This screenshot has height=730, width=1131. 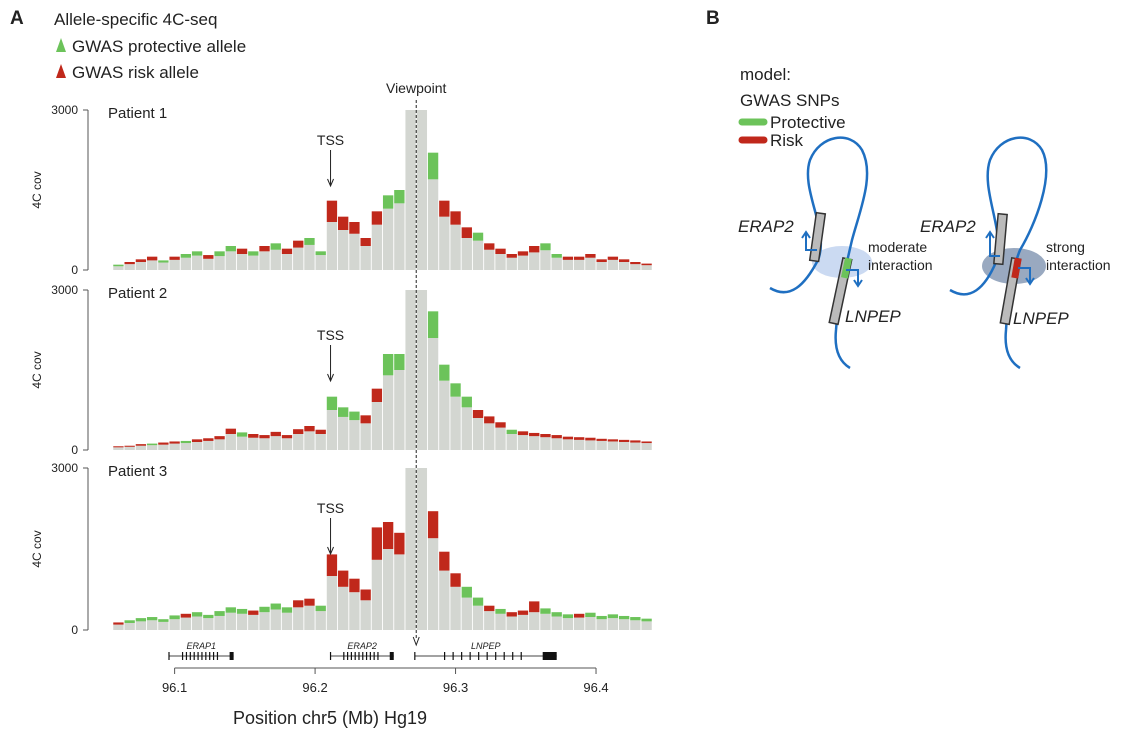 What do you see at coordinates (948, 226) in the screenshot?
I see `gene-label: ERAP2` at bounding box center [948, 226].